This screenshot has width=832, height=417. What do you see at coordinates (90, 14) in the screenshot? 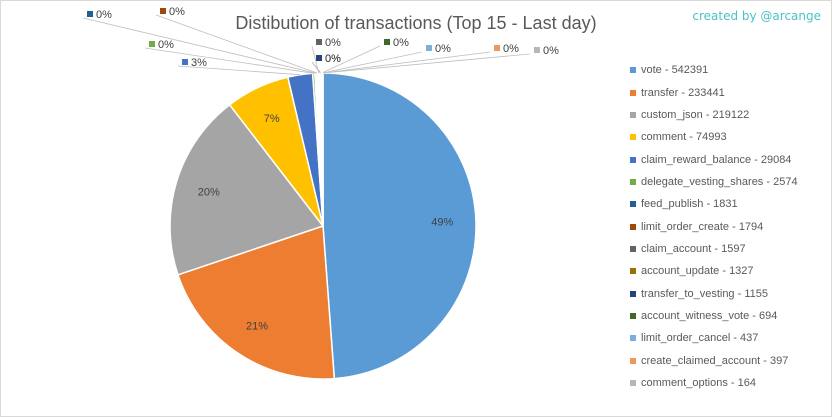
I see `label-key-feed-publish` at bounding box center [90, 14].